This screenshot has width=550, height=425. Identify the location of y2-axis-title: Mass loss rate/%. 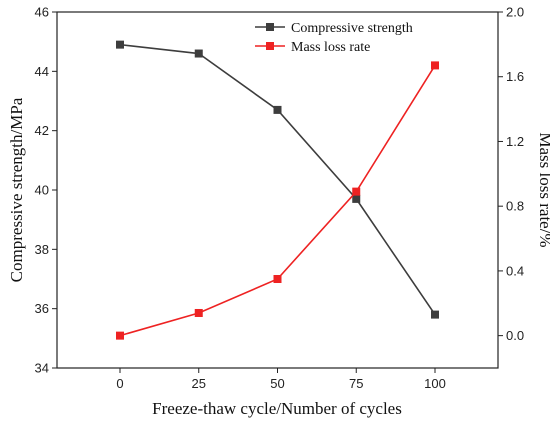
(543, 189).